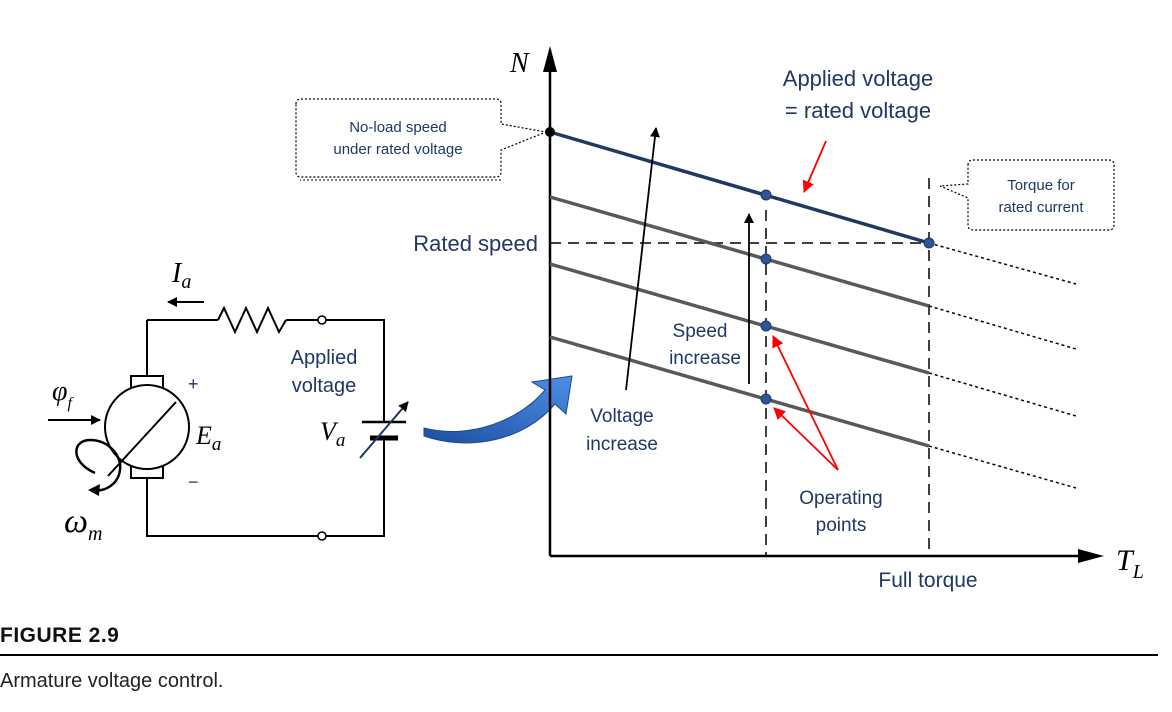  I want to click on voltage-line-4-extension, so click(1002, 467).